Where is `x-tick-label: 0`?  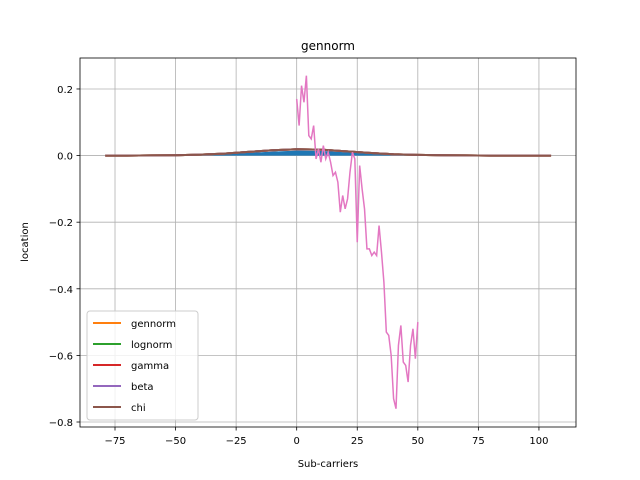 x-tick-label: 0 is located at coordinates (297, 441).